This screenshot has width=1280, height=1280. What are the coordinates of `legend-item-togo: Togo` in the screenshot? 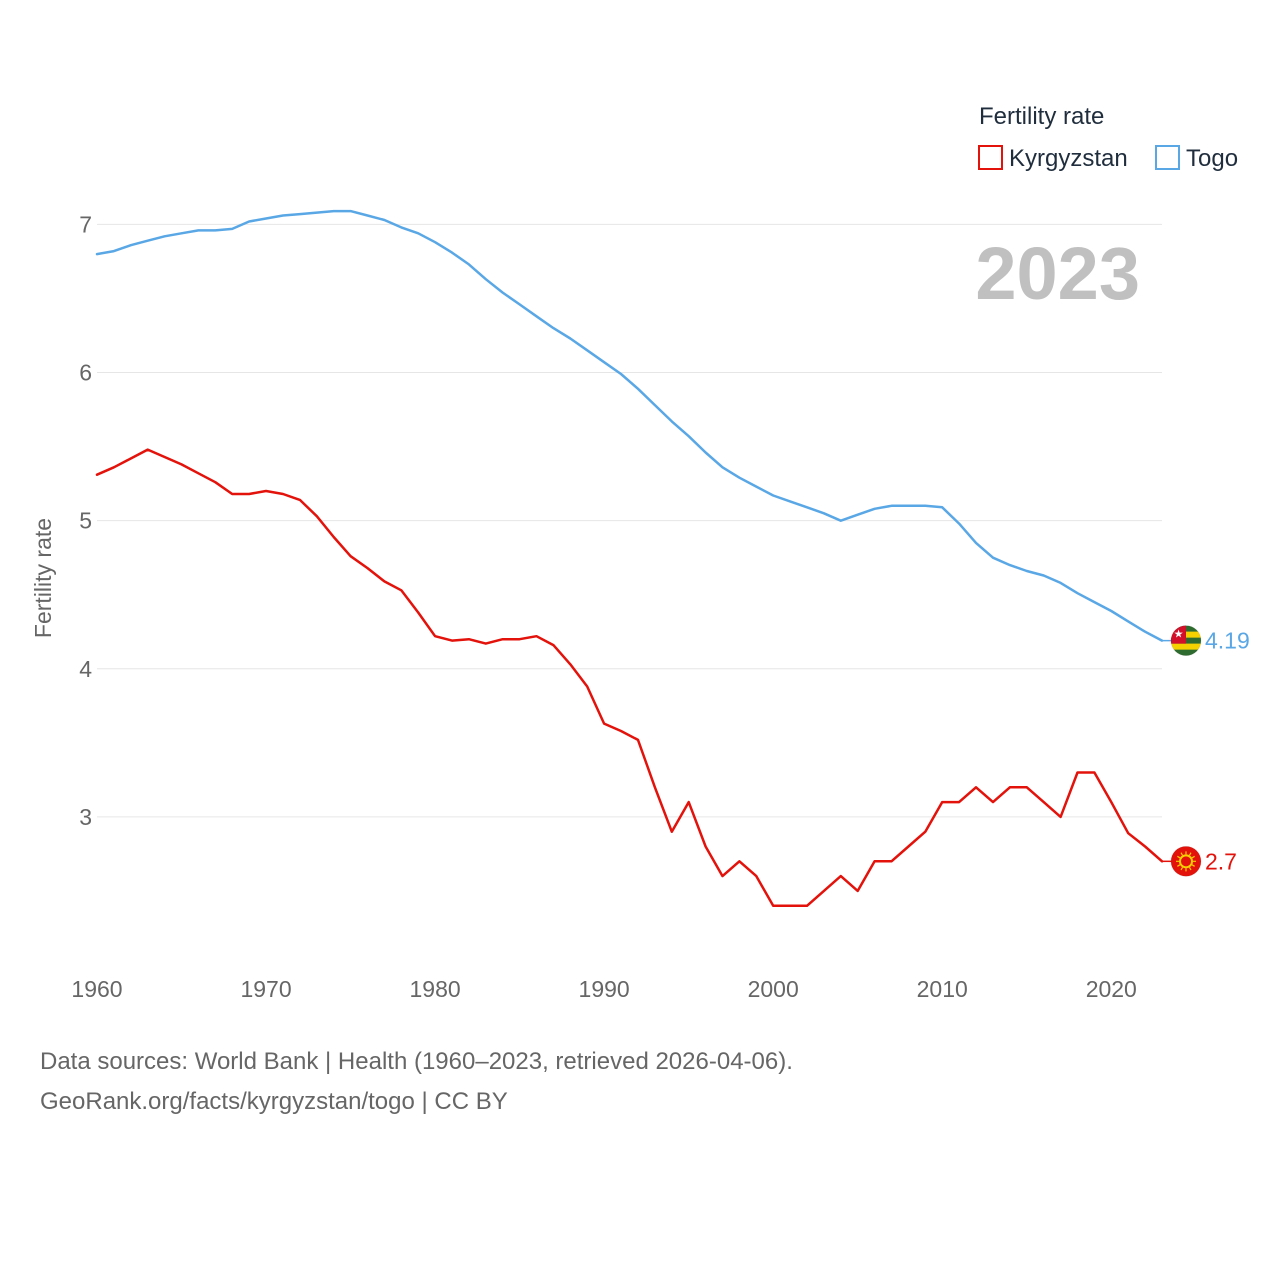 It's located at (1196, 158).